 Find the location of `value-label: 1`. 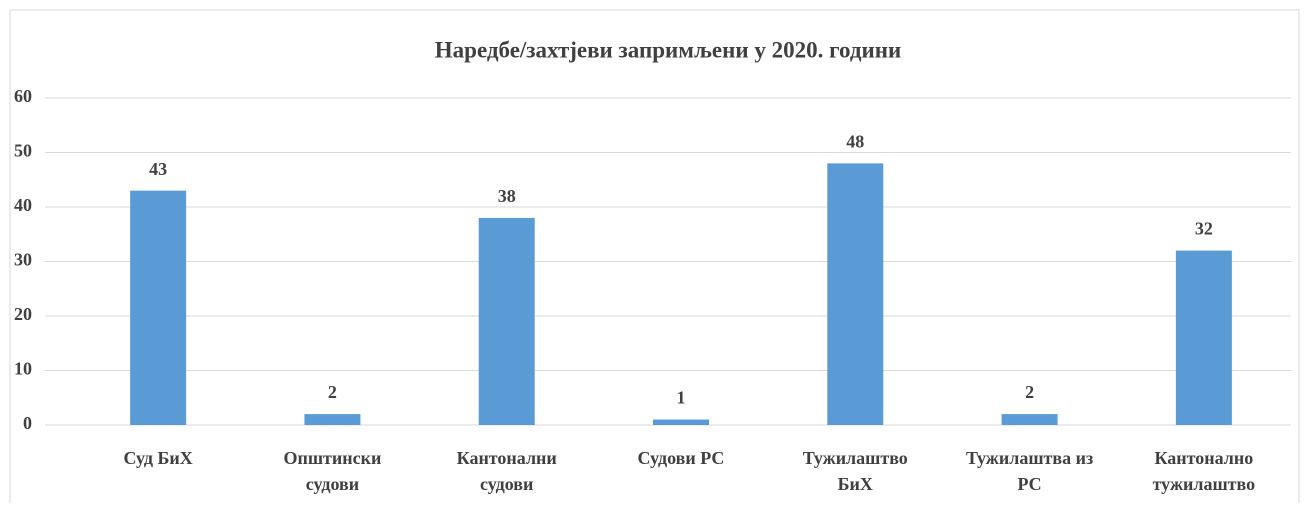

value-label: 1 is located at coordinates (681, 398).